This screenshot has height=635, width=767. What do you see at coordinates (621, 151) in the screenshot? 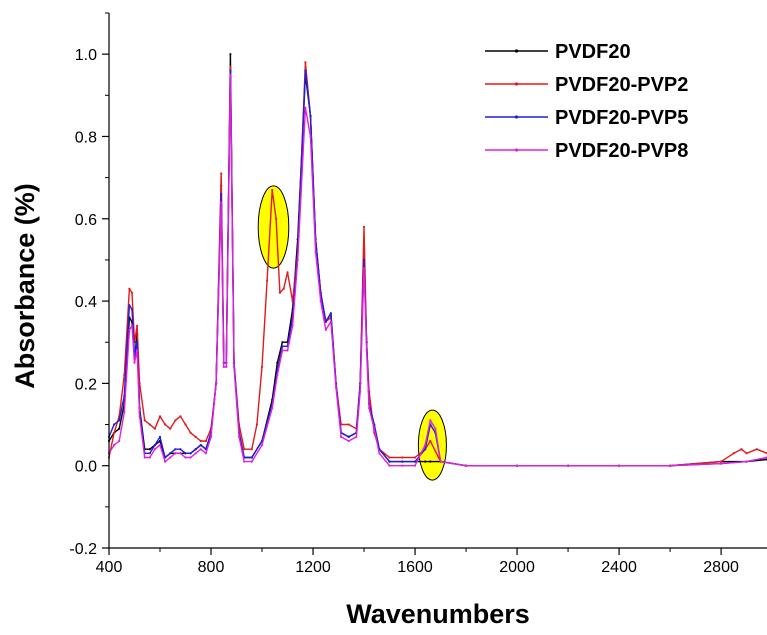
I see `legend-label-4: PVDF20-PVP8` at bounding box center [621, 151].